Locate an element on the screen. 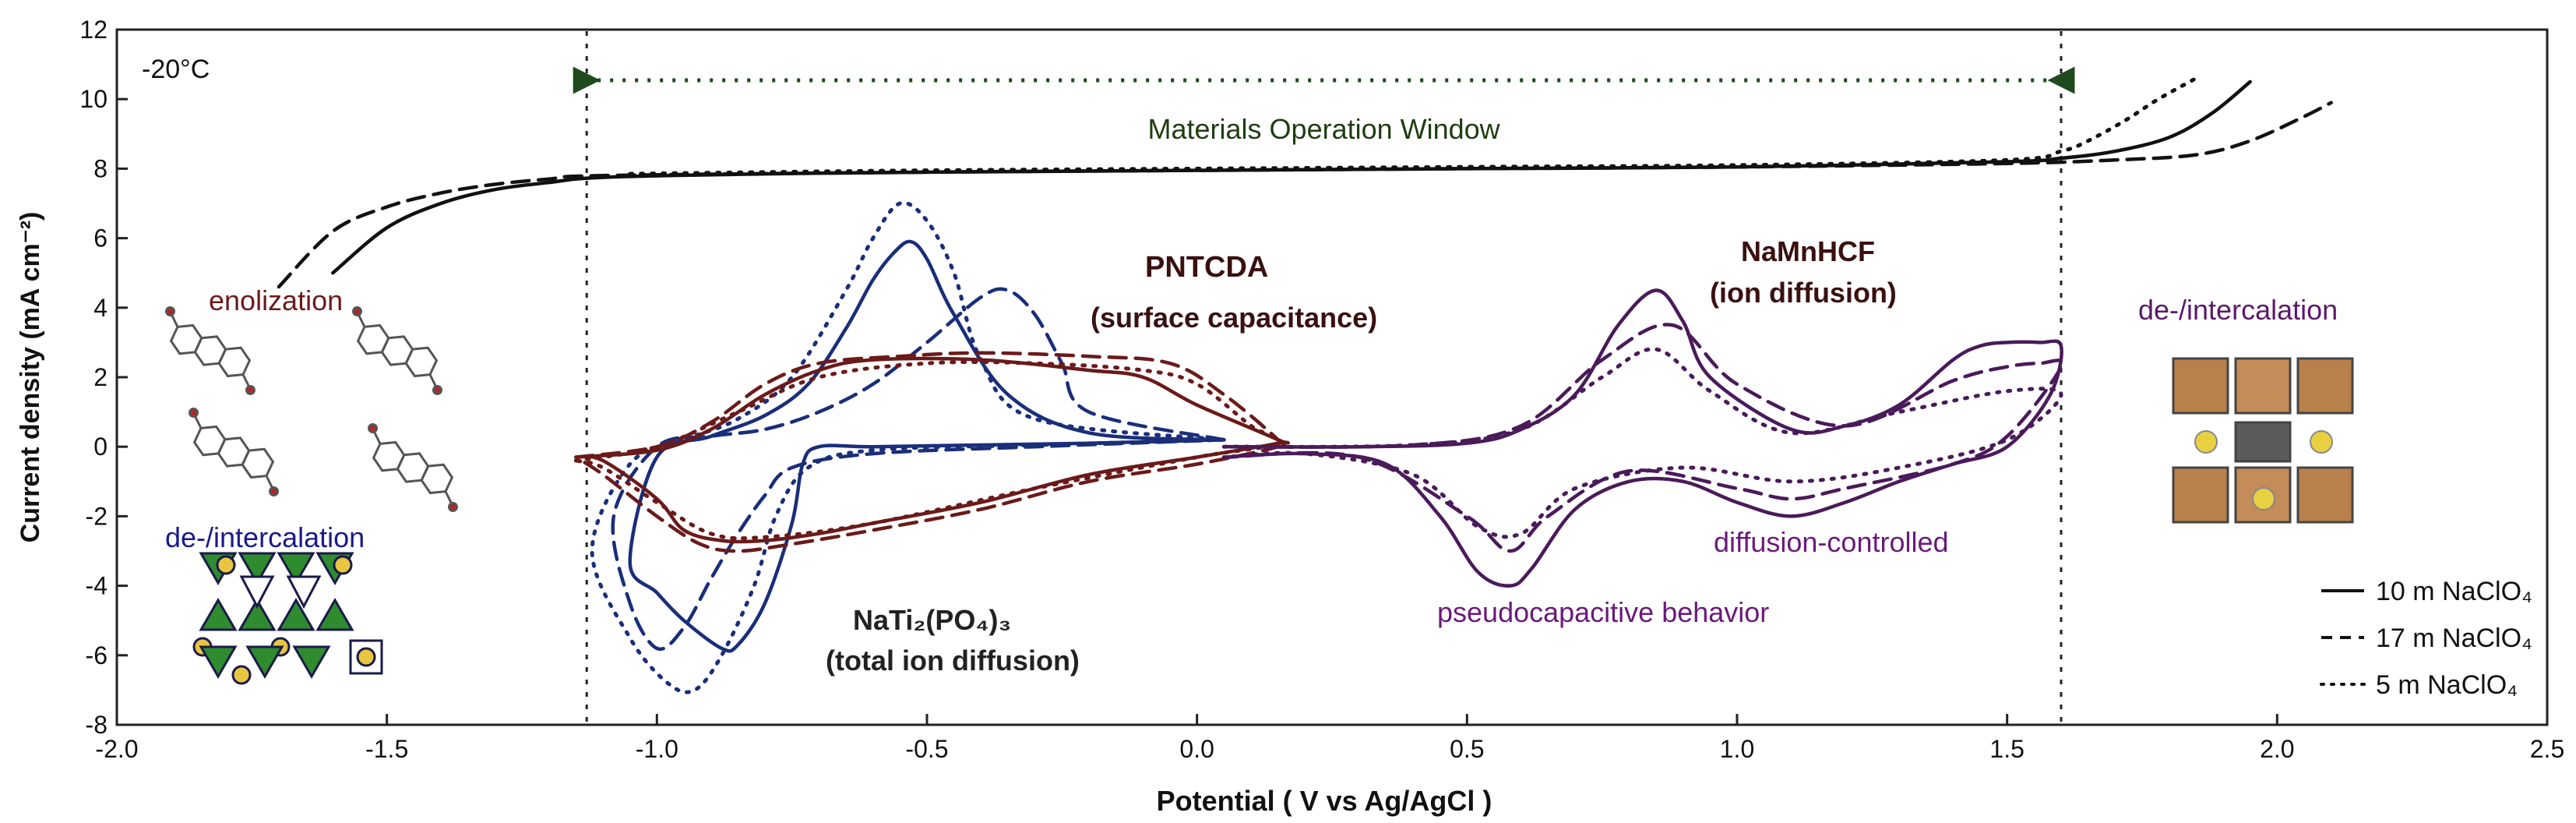 This screenshot has height=823, width=2576. y-tick-label: -4 is located at coordinates (96, 586).